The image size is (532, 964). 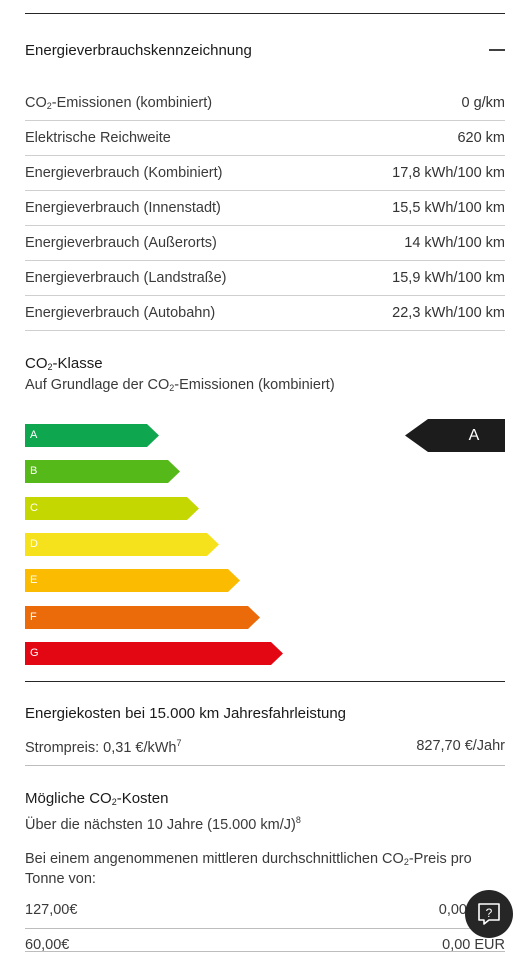 I want to click on spec-label: Energieverbrauch (Autobahn), so click(x=120, y=313).